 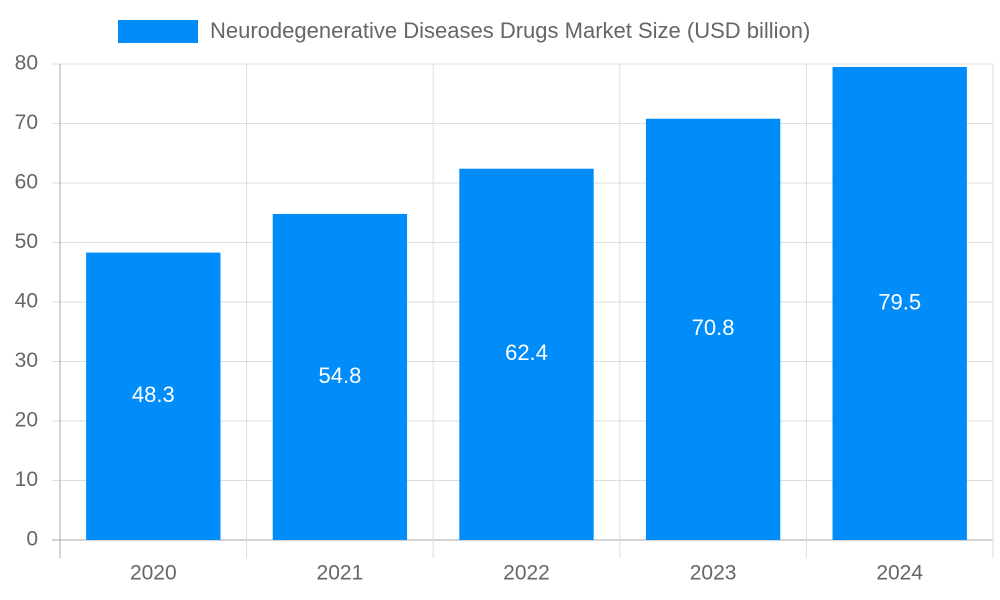 I want to click on y-tick-label: 10, so click(x=26, y=479).